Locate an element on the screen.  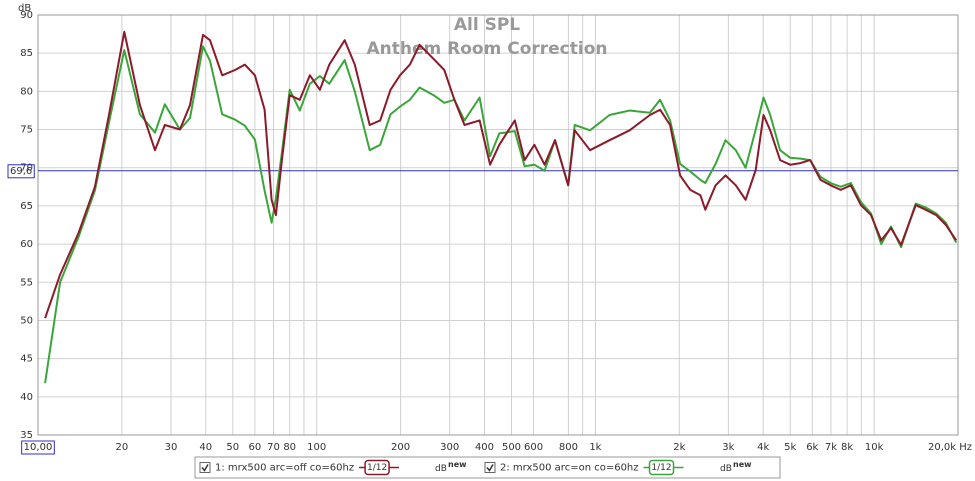
x-tick-label: 1k is located at coordinates (595, 447).